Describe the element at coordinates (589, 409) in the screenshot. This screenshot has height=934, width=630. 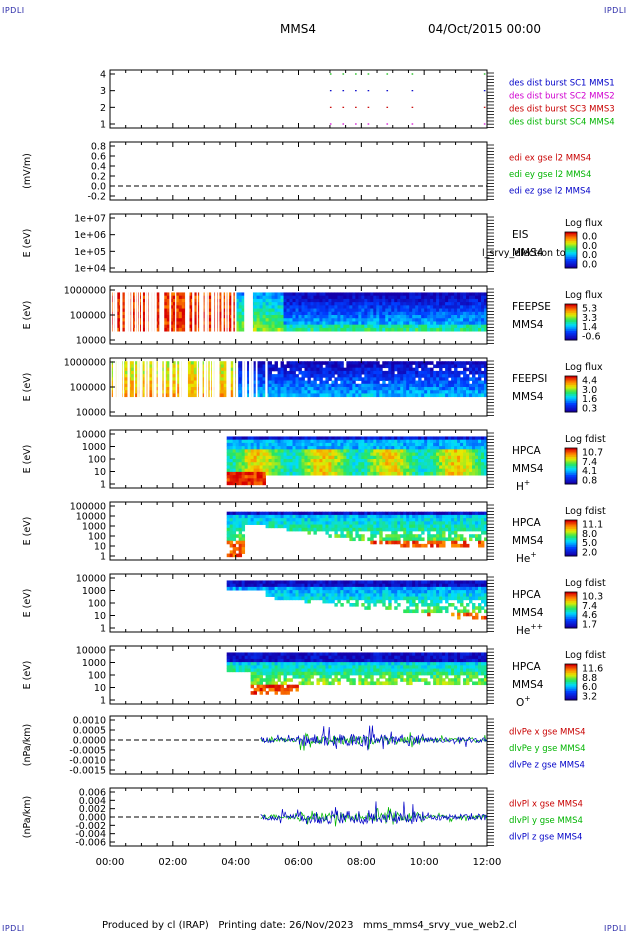
I see `feepsi-cbar-tick: 0.3` at that location.